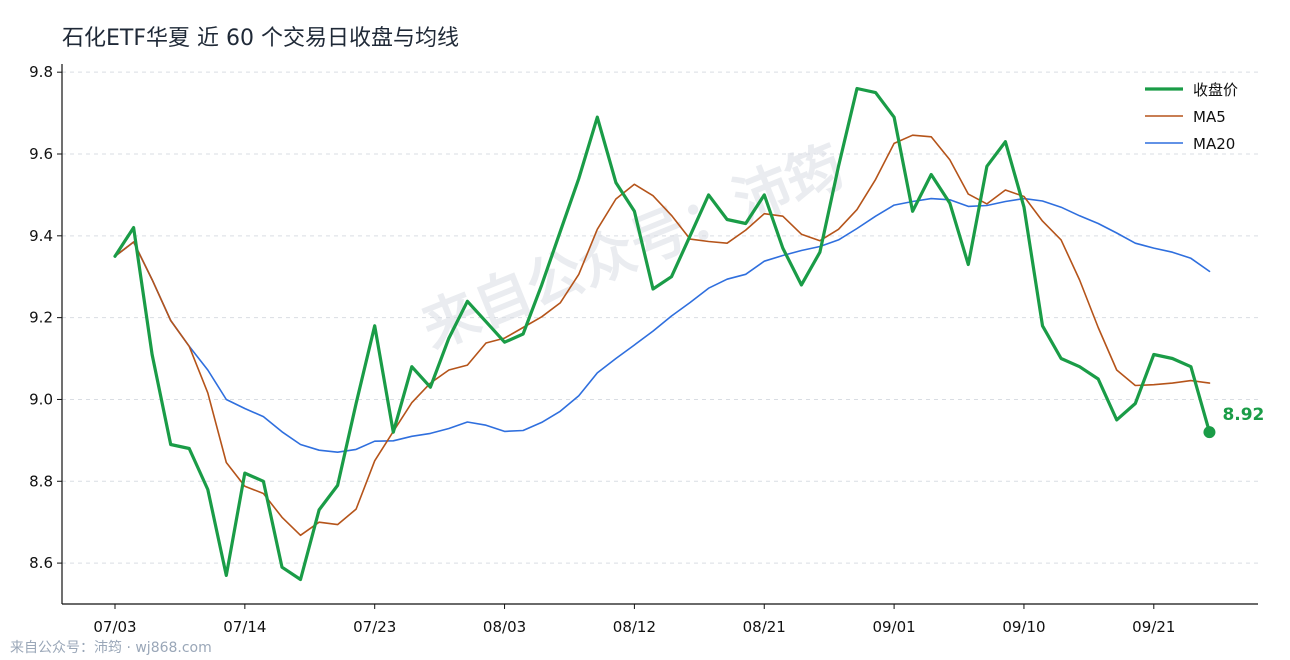 The width and height of the screenshot is (1290, 660). Describe the element at coordinates (374, 627) in the screenshot. I see `x-tick-label: 07/23` at that location.